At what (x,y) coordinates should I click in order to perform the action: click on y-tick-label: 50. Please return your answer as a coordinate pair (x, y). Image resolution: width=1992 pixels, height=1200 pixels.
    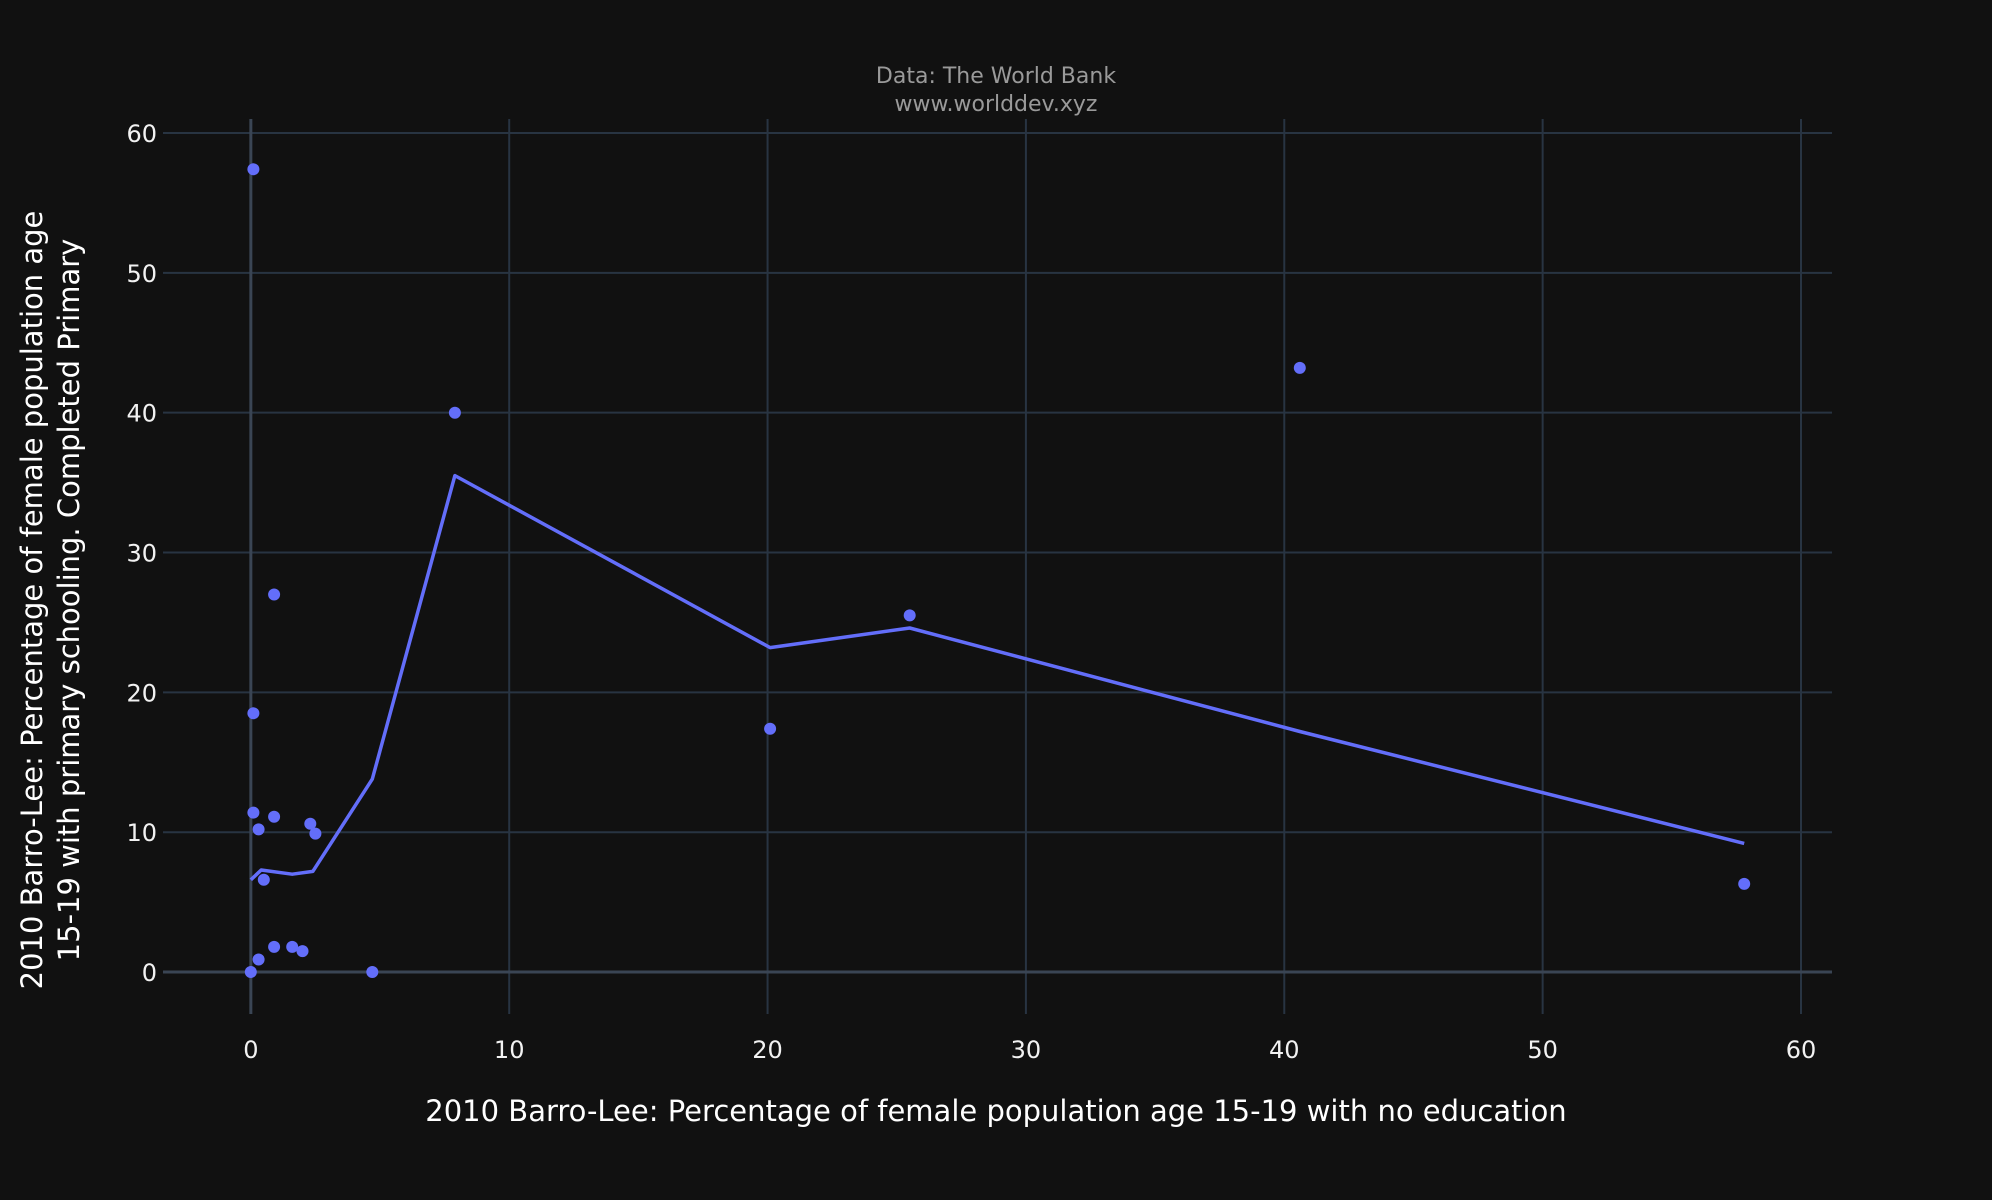
    Looking at the image, I should click on (141, 274).